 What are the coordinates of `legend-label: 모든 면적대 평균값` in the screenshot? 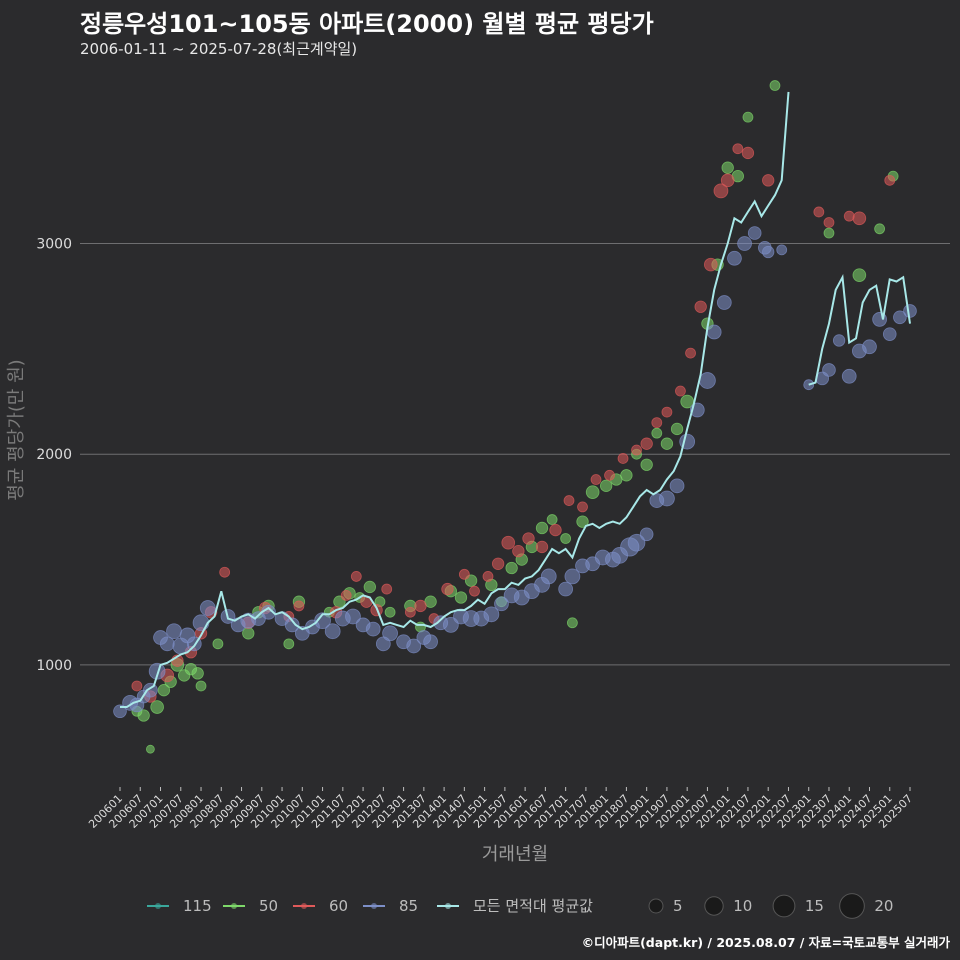 It's located at (533, 906).